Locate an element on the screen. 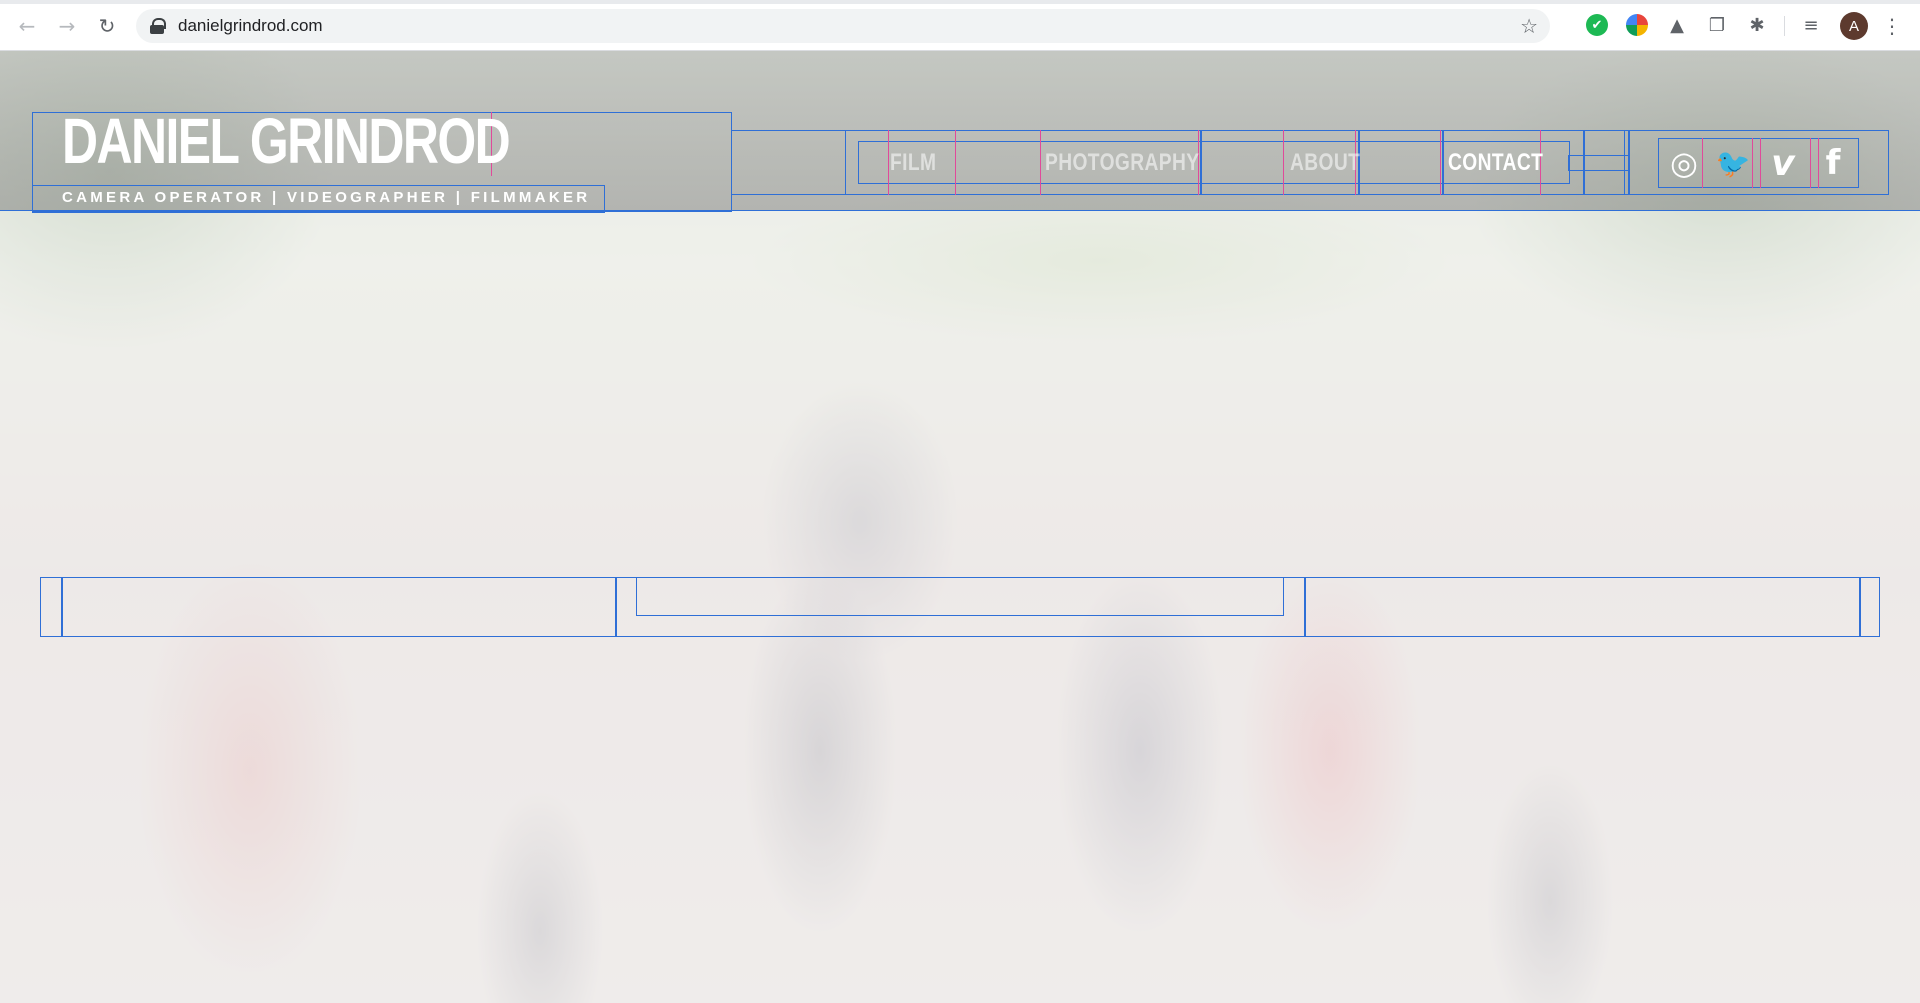 The width and height of the screenshot is (1920, 1003). lock-icon is located at coordinates (158, 26).